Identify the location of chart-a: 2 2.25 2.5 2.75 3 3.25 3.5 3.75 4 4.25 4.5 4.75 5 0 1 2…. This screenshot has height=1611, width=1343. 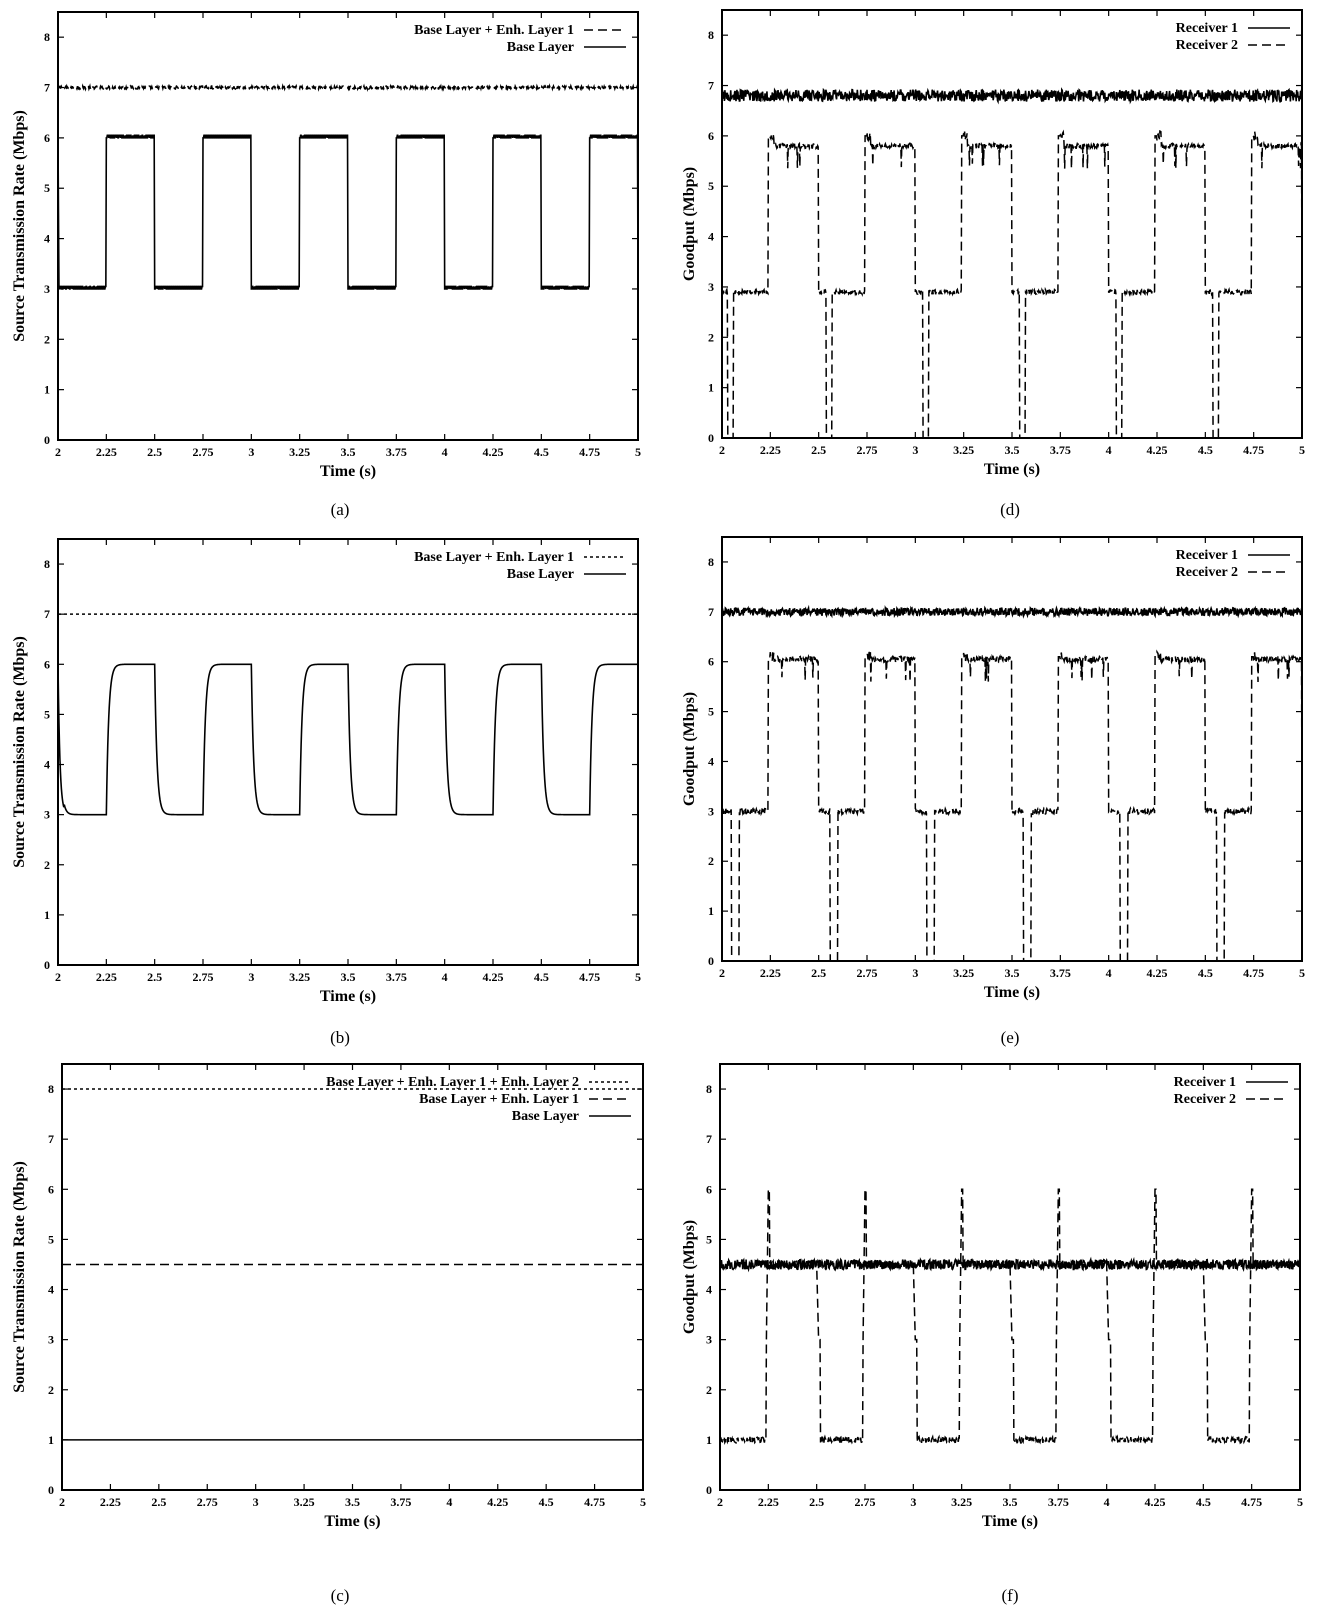
(326, 245).